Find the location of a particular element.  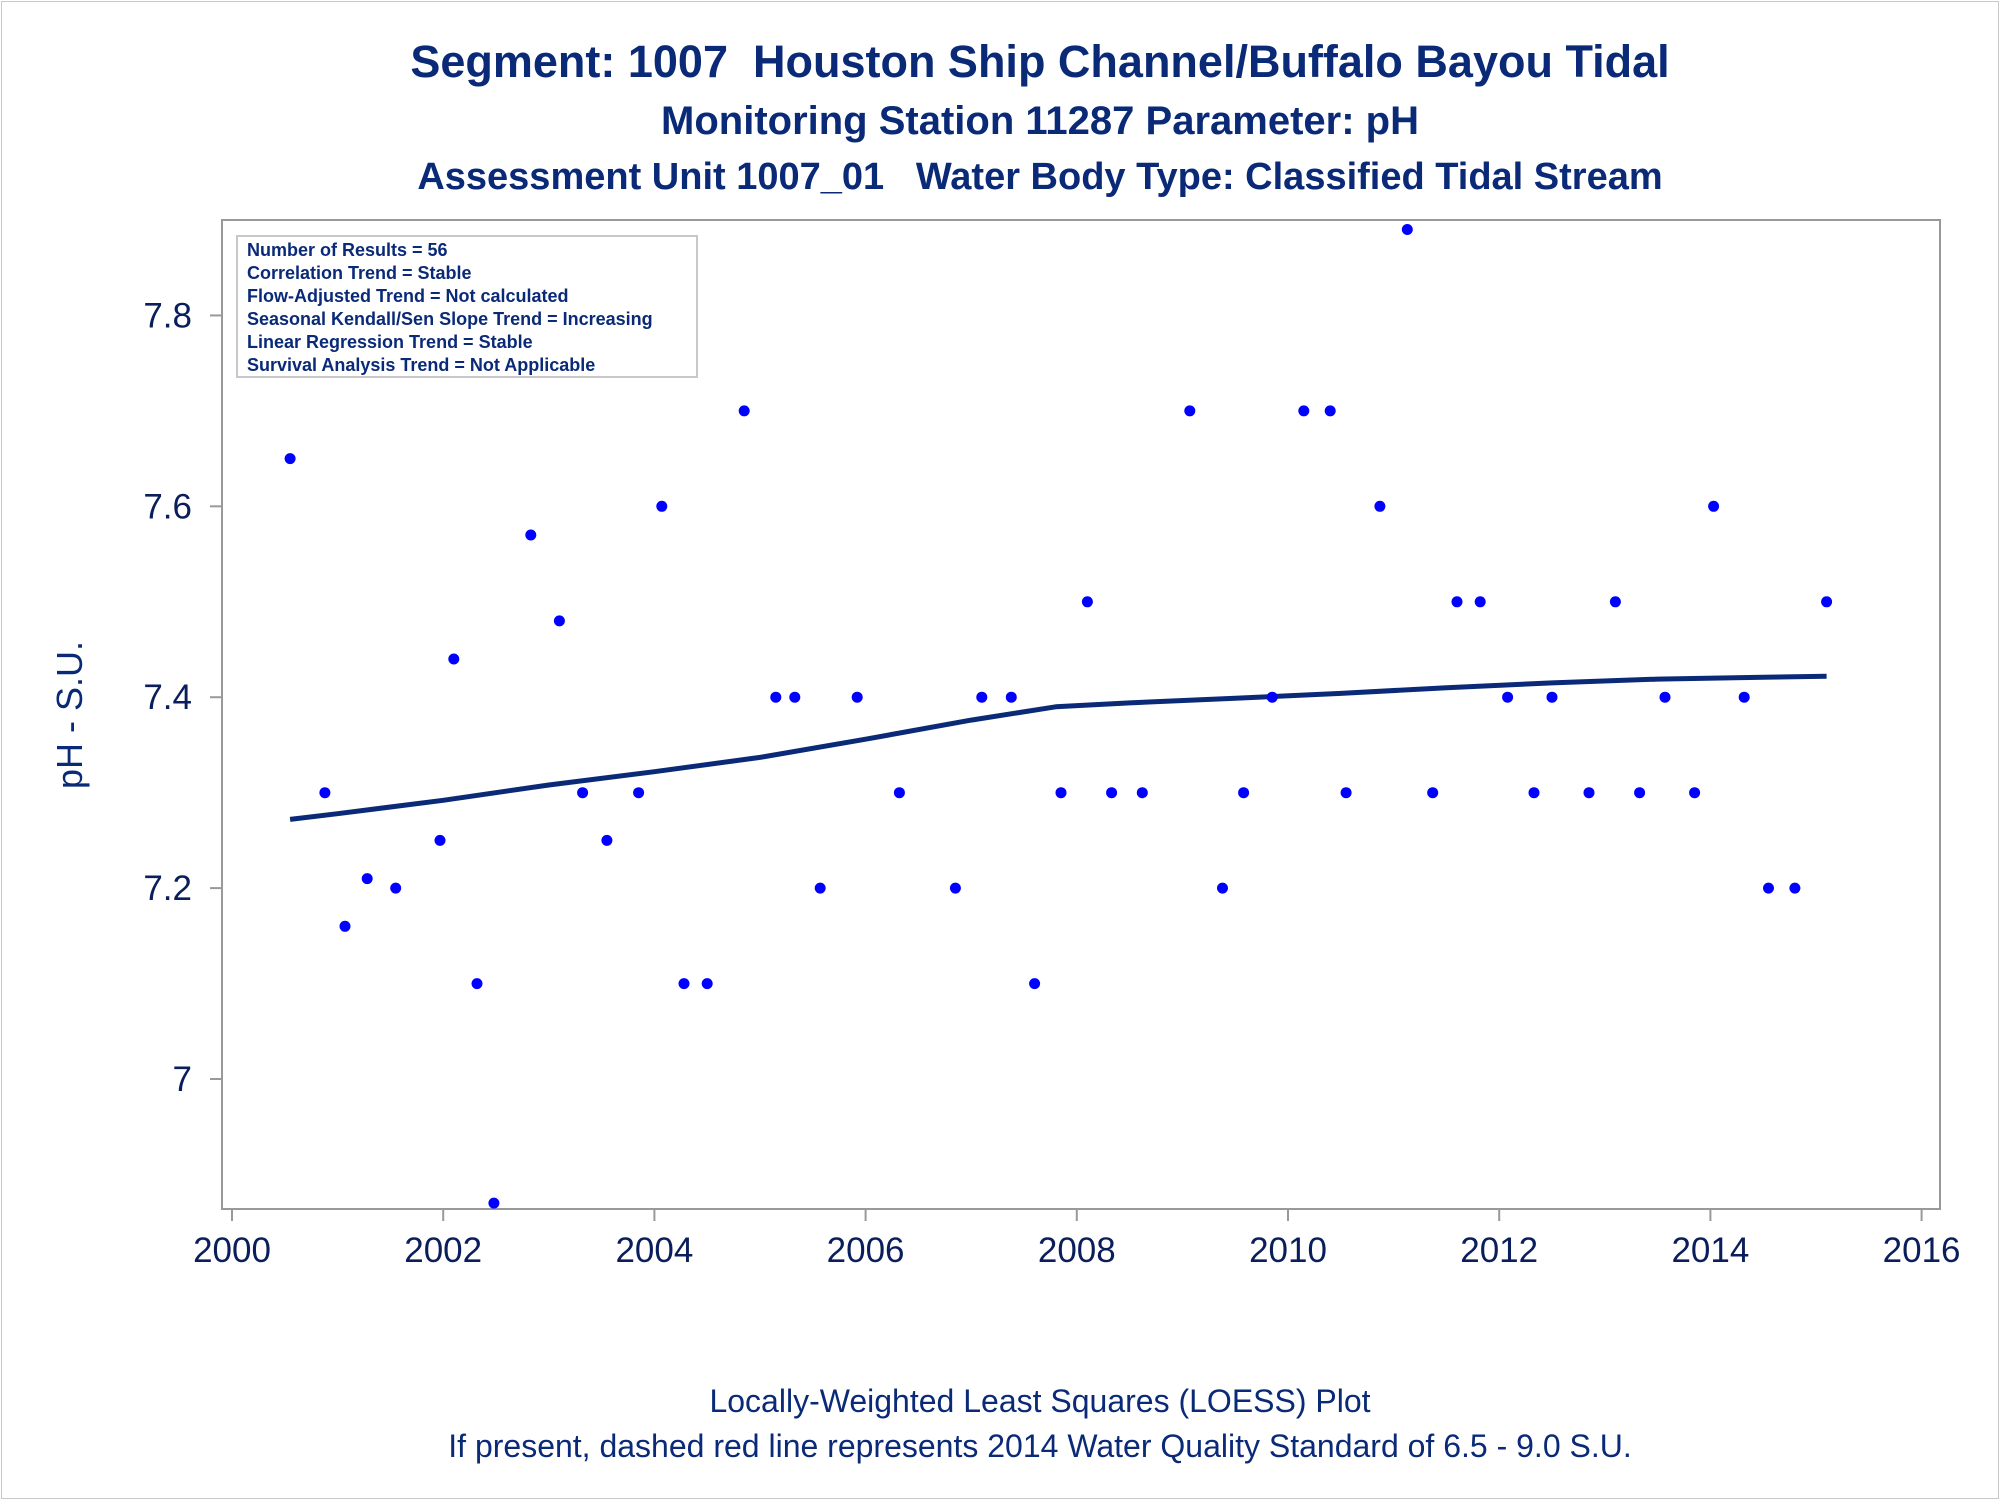

chart-subtitle: Monitoring Station 11287 Parameter: pH is located at coordinates (1040, 121).